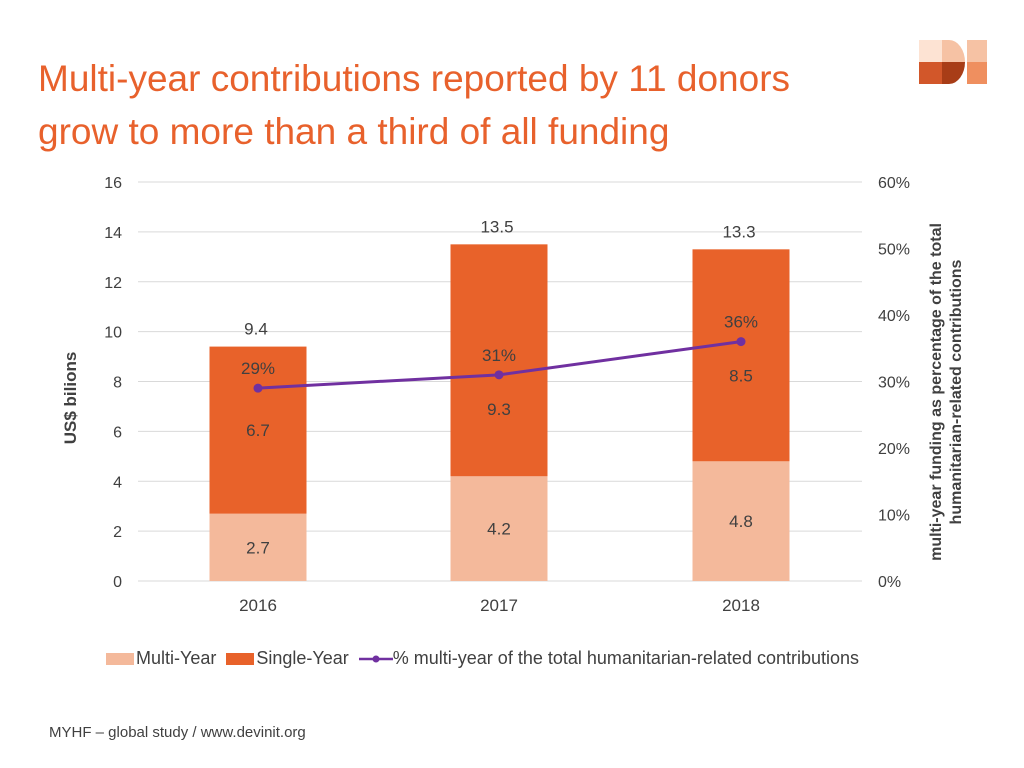 The width and height of the screenshot is (1024, 768). I want to click on y-right-tick-label: 20%, so click(894, 449).